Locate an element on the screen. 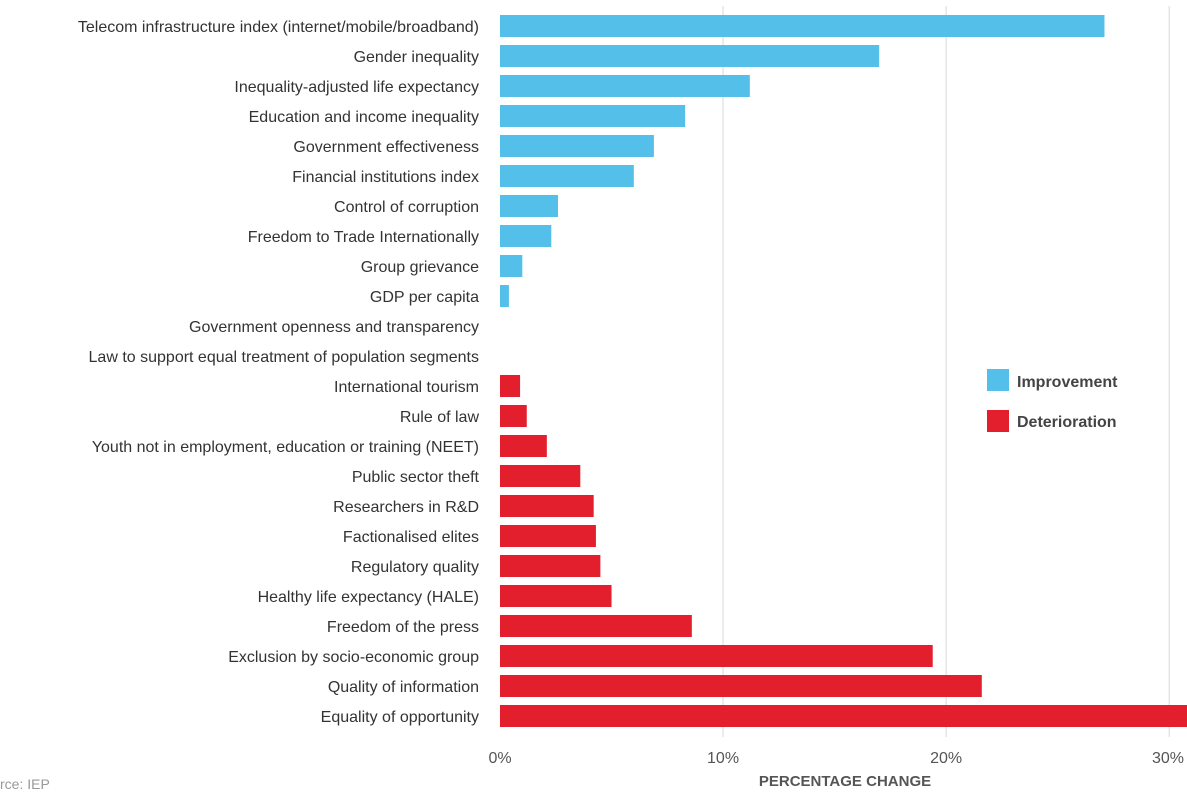 This screenshot has width=1187, height=792. category-label: Equality of opportunity is located at coordinates (400, 717).